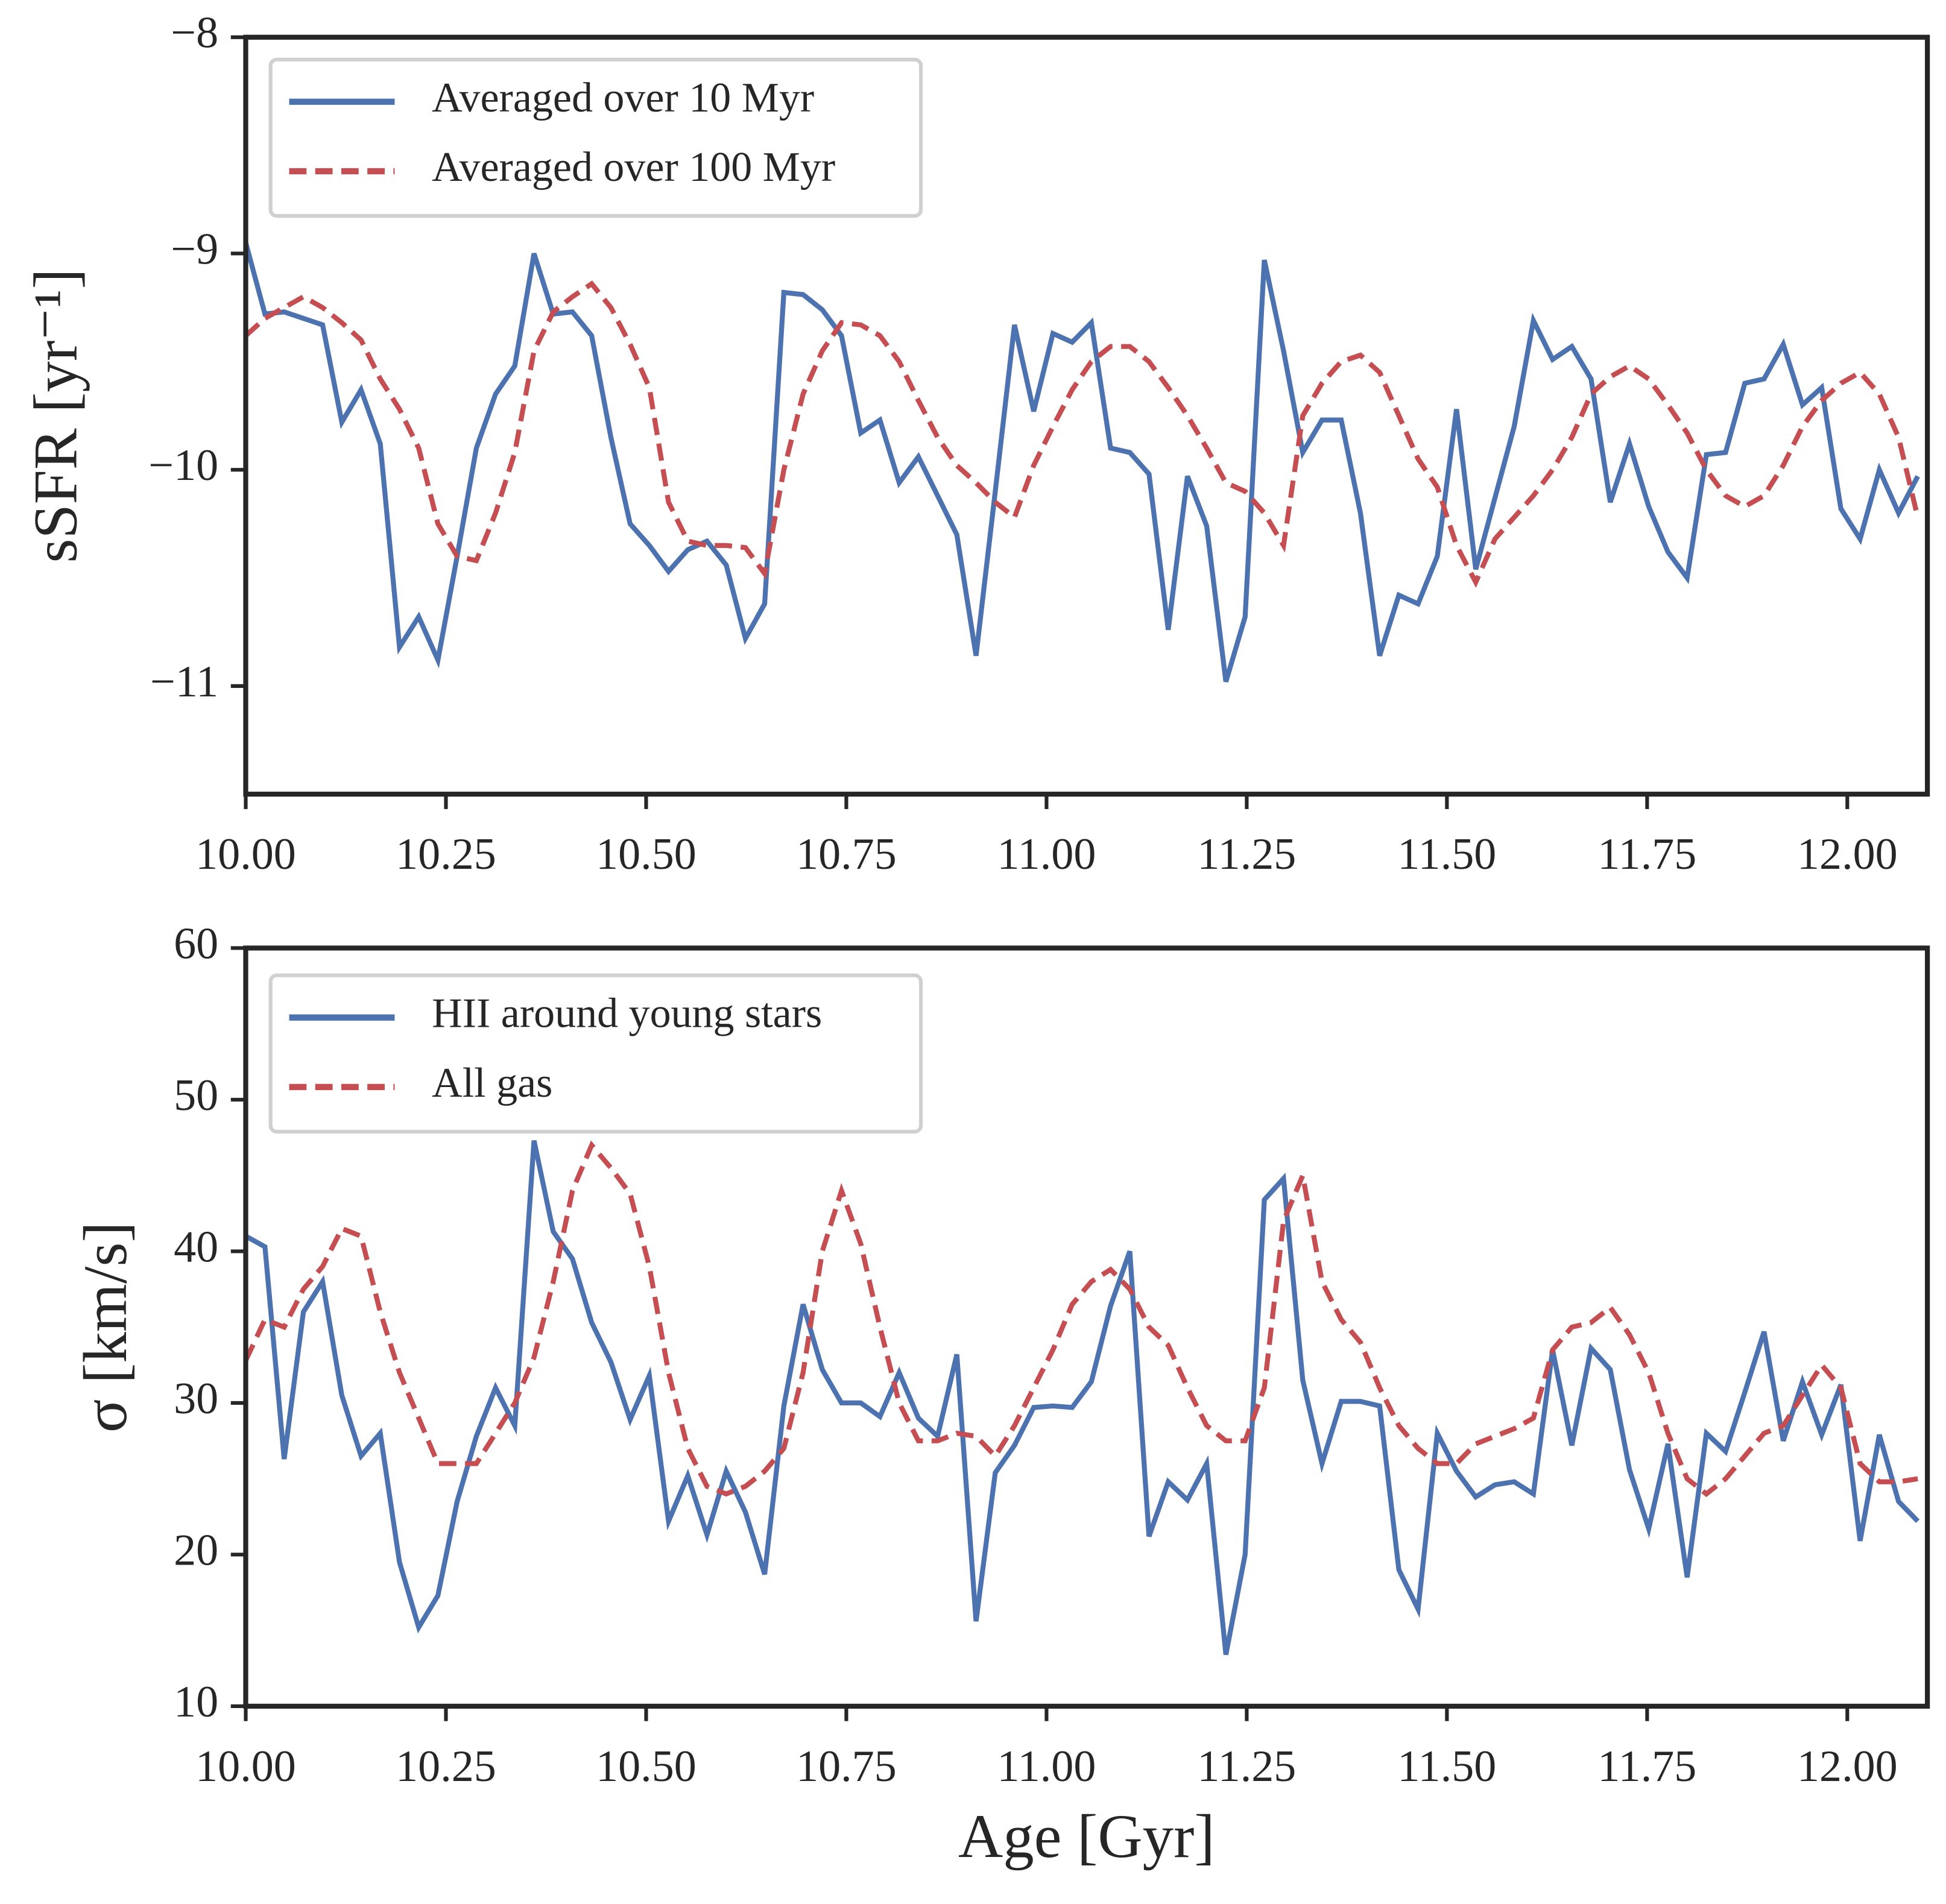  I want to click on y-tick-label: 20, so click(196, 1550).